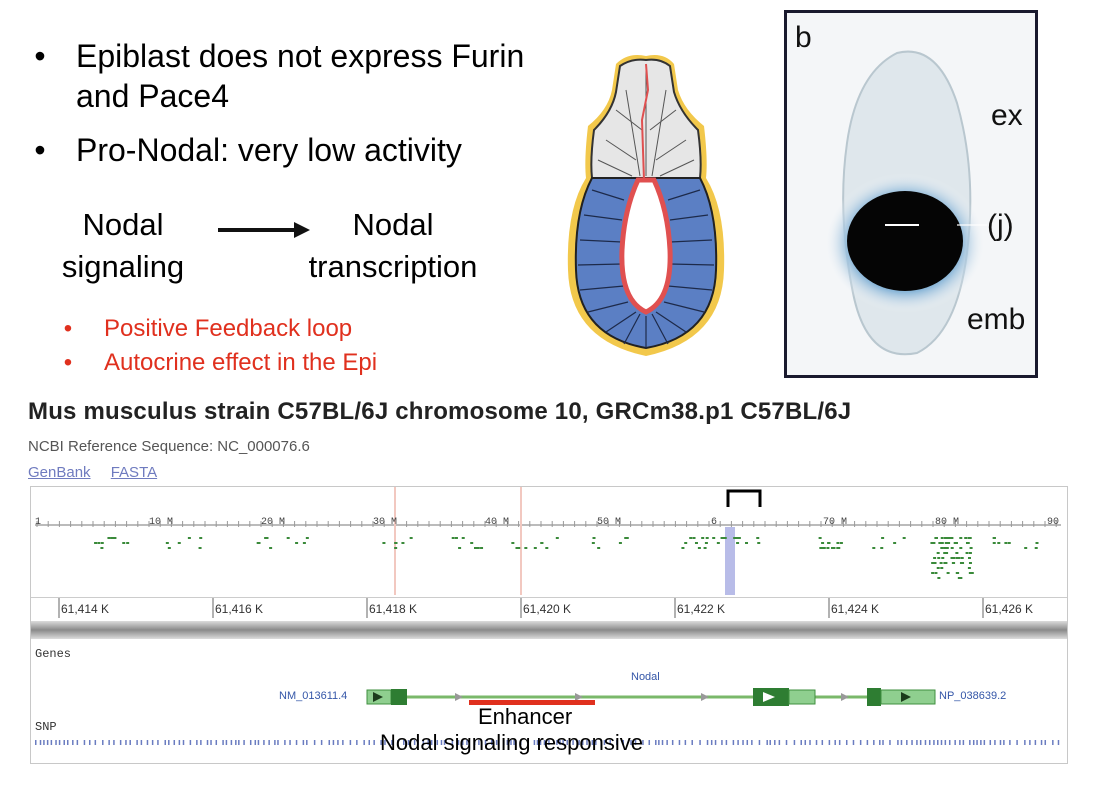 The image size is (1094, 796). Describe the element at coordinates (1000, 225) in the screenshot. I see `j-label: (j)` at that location.